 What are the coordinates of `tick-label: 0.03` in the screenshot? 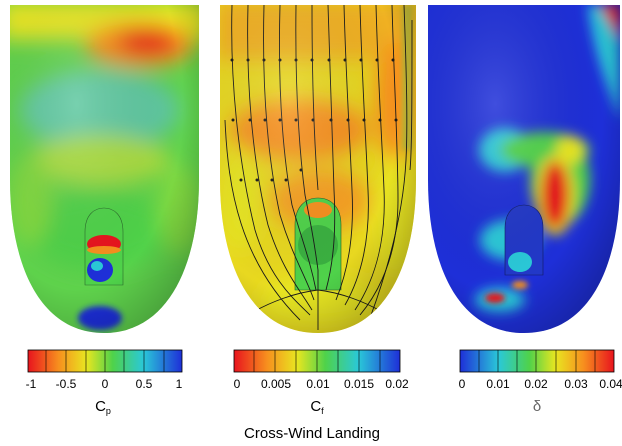 It's located at (576, 384).